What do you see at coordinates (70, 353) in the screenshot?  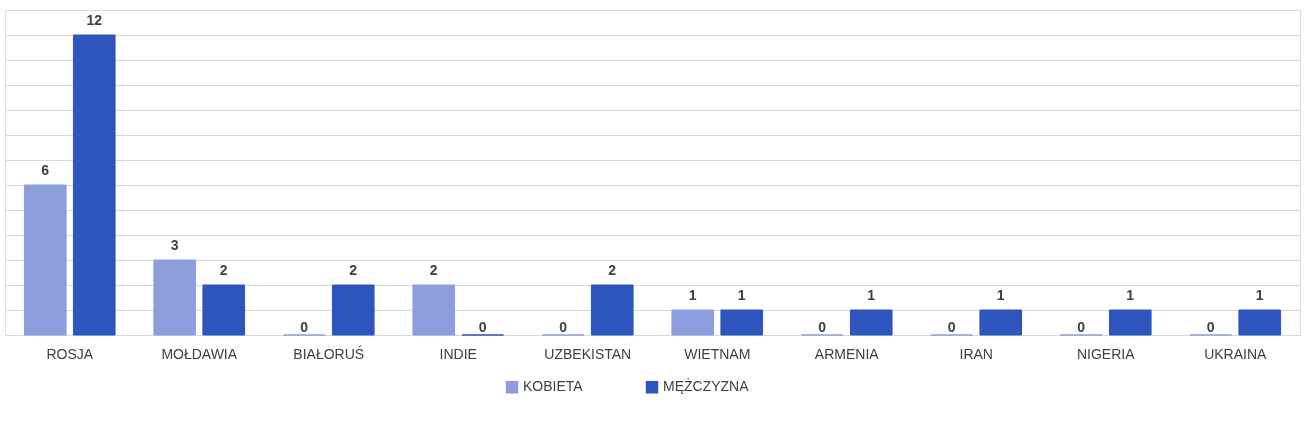 I see `x-tick-label: ROSJA` at bounding box center [70, 353].